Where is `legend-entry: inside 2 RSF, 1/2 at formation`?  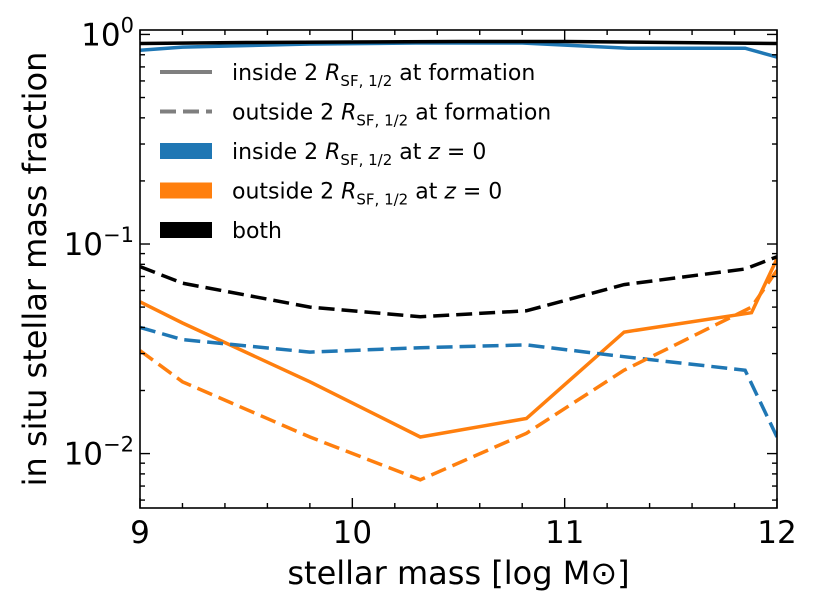
legend-entry: inside 2 RSF, 1/2 at formation is located at coordinates (347, 75).